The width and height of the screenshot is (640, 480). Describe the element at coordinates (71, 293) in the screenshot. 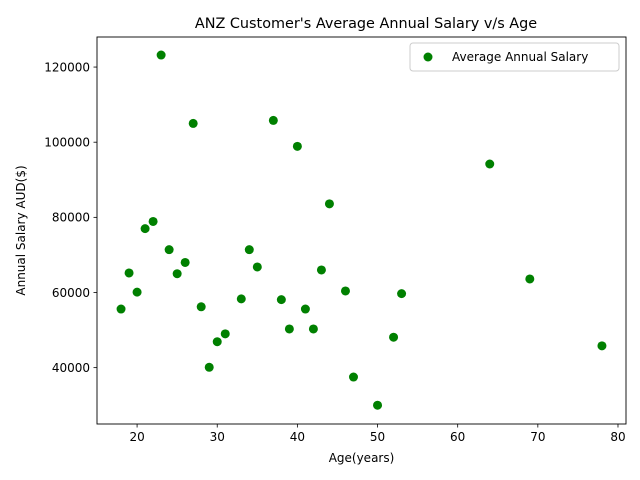

I see `y-tick-label: 60000` at that location.